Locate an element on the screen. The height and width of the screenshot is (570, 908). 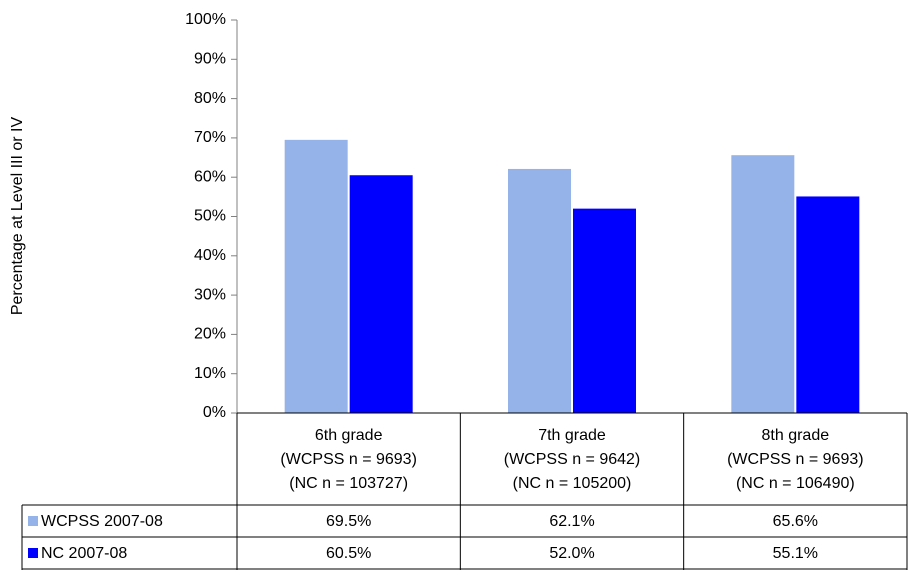
x-tick-label: (NC n = 103727) is located at coordinates (348, 483).